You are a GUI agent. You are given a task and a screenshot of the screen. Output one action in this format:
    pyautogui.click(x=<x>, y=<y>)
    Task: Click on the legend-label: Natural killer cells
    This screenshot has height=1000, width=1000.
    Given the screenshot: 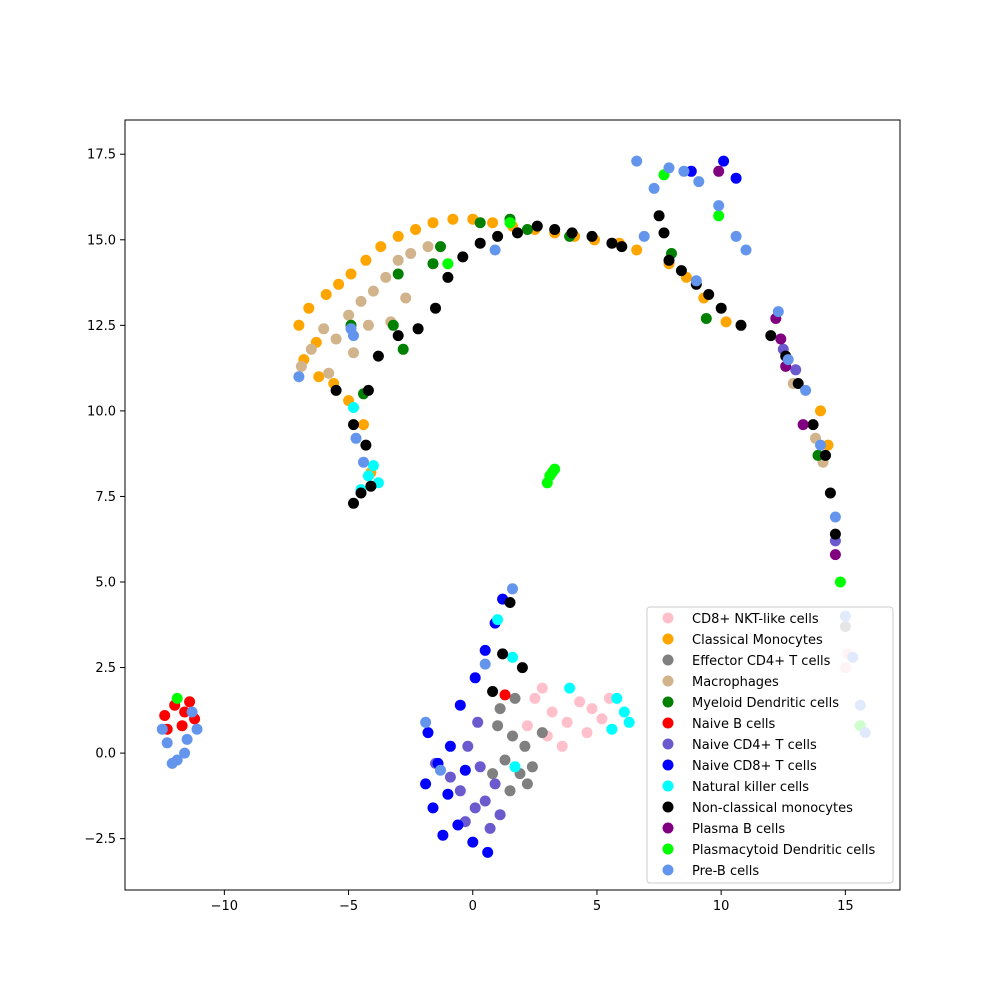 What is the action you would take?
    pyautogui.click(x=750, y=787)
    